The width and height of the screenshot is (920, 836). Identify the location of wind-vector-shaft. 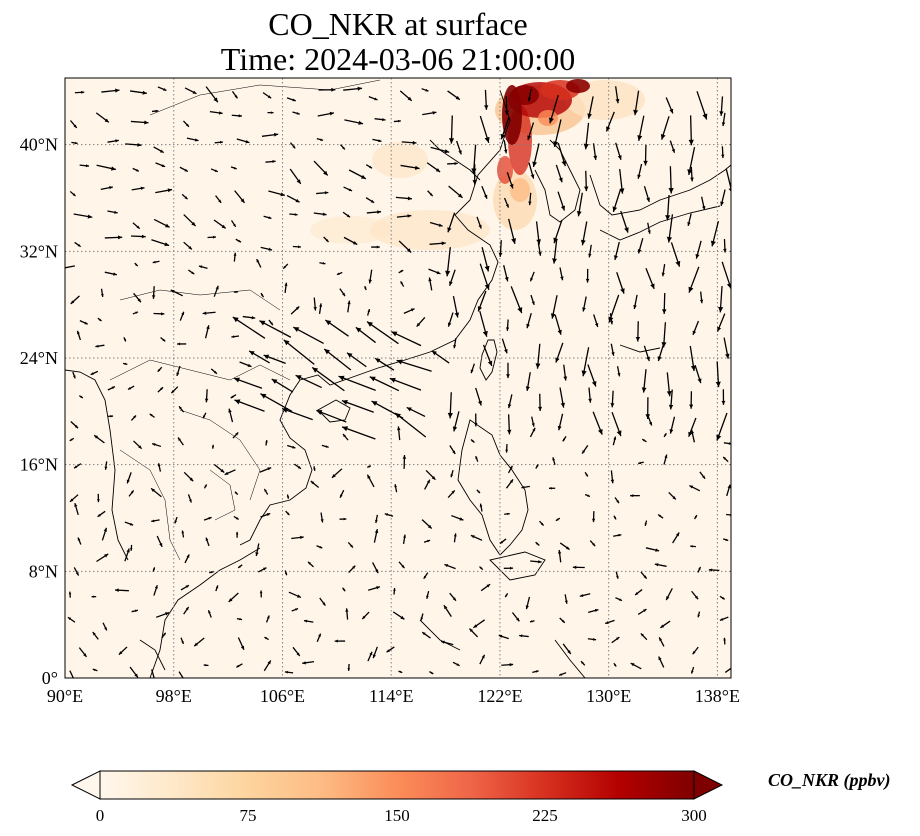
(308, 335).